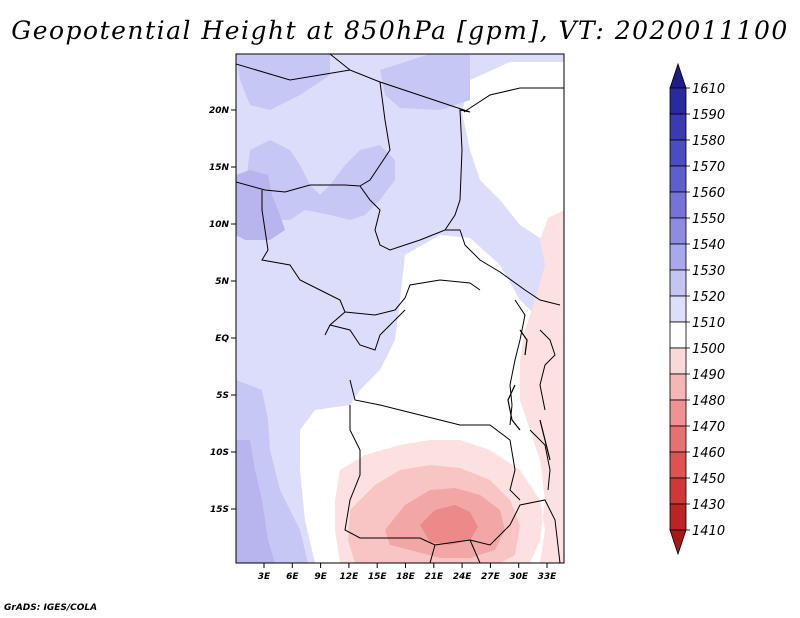 The width and height of the screenshot is (800, 618). What do you see at coordinates (292, 577) in the screenshot?
I see `lon-label: 6E` at bounding box center [292, 577].